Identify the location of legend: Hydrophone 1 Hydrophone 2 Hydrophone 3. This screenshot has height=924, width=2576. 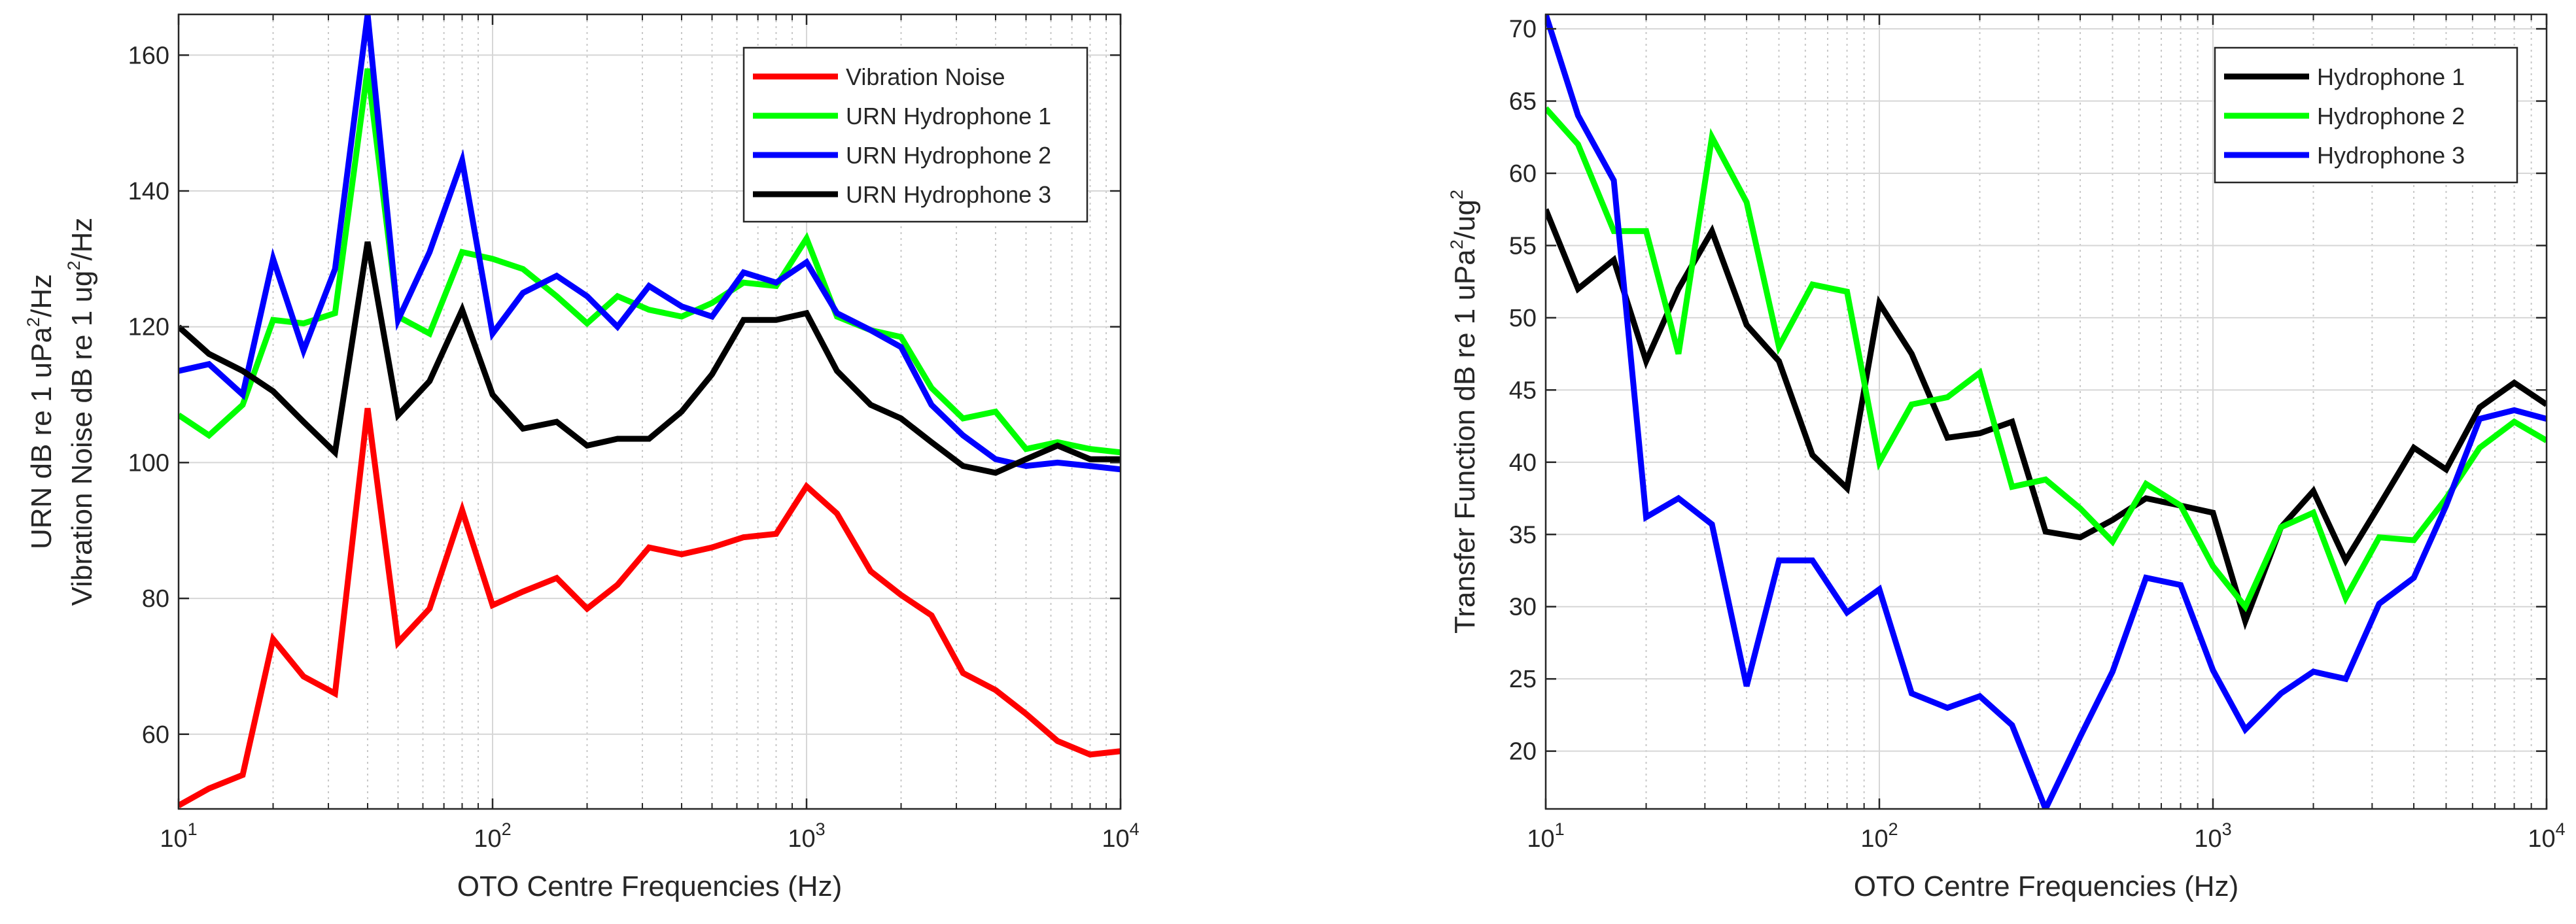
(2366, 115).